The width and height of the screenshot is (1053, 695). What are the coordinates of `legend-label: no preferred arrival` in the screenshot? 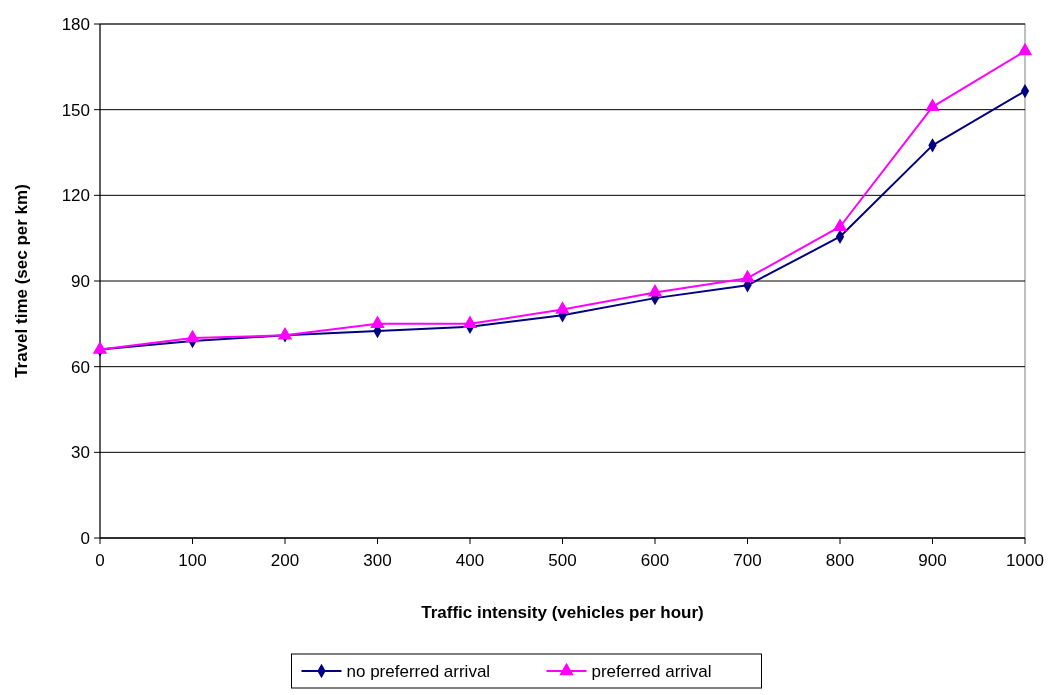 It's located at (418, 671).